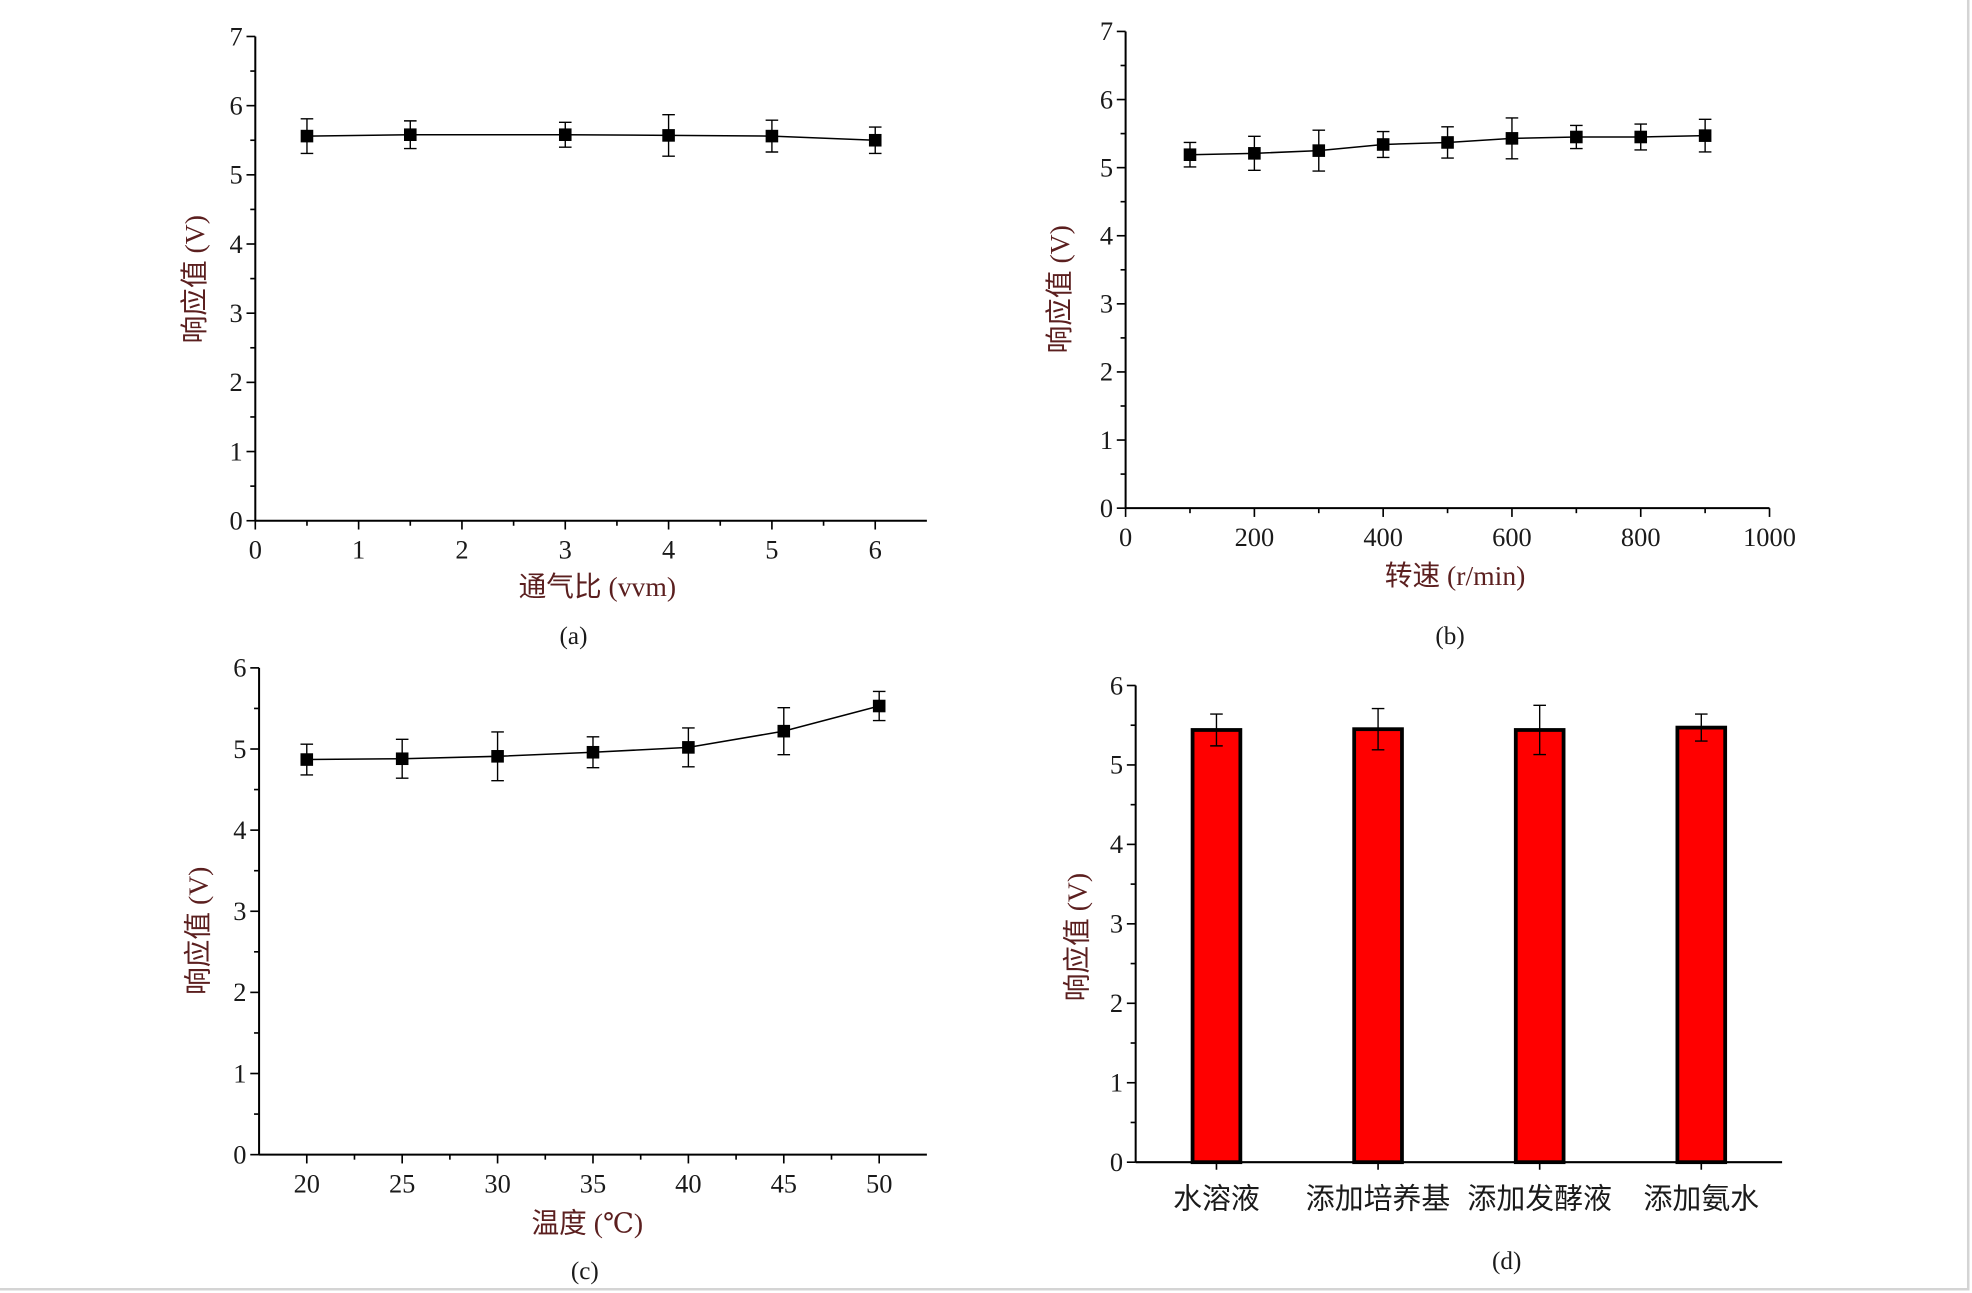  I want to click on x-axis-title: 通气比 (vvm), so click(597, 586).